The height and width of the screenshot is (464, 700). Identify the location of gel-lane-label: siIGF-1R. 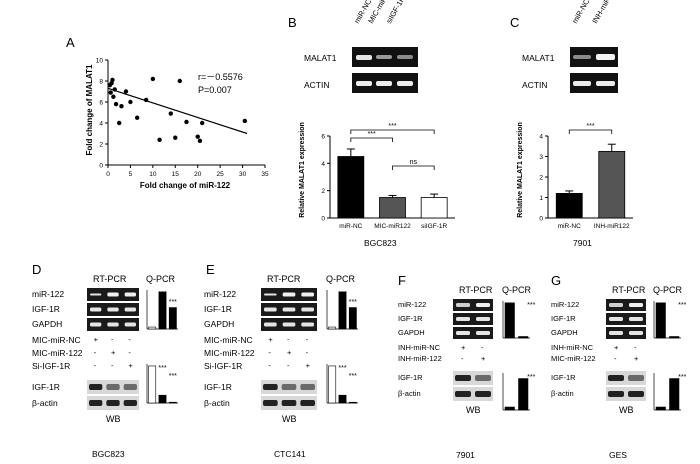
(395, 12).